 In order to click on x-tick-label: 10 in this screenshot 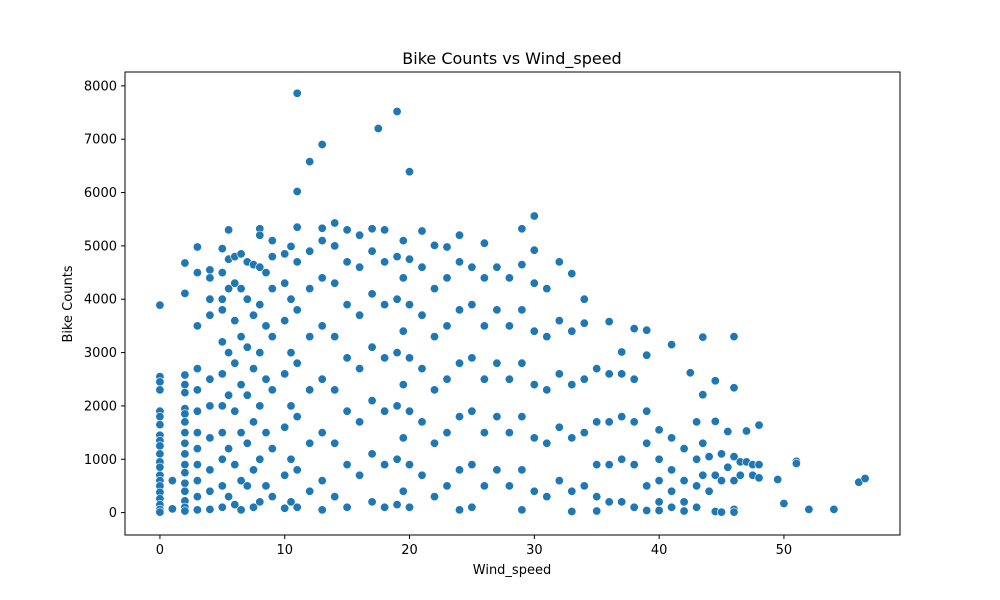, I will do `click(284, 550)`.